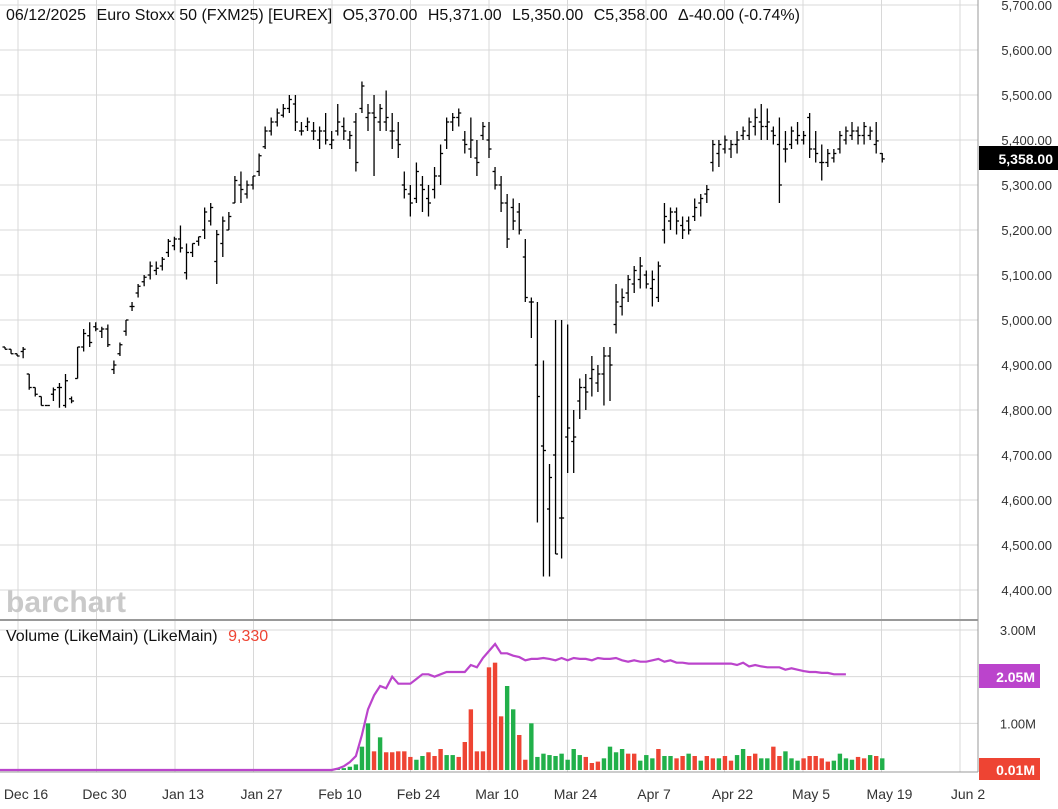 Image resolution: width=1058 pixels, height=809 pixels. What do you see at coordinates (1026, 185) in the screenshot?
I see `price-tick-label: 5,300.00` at bounding box center [1026, 185].